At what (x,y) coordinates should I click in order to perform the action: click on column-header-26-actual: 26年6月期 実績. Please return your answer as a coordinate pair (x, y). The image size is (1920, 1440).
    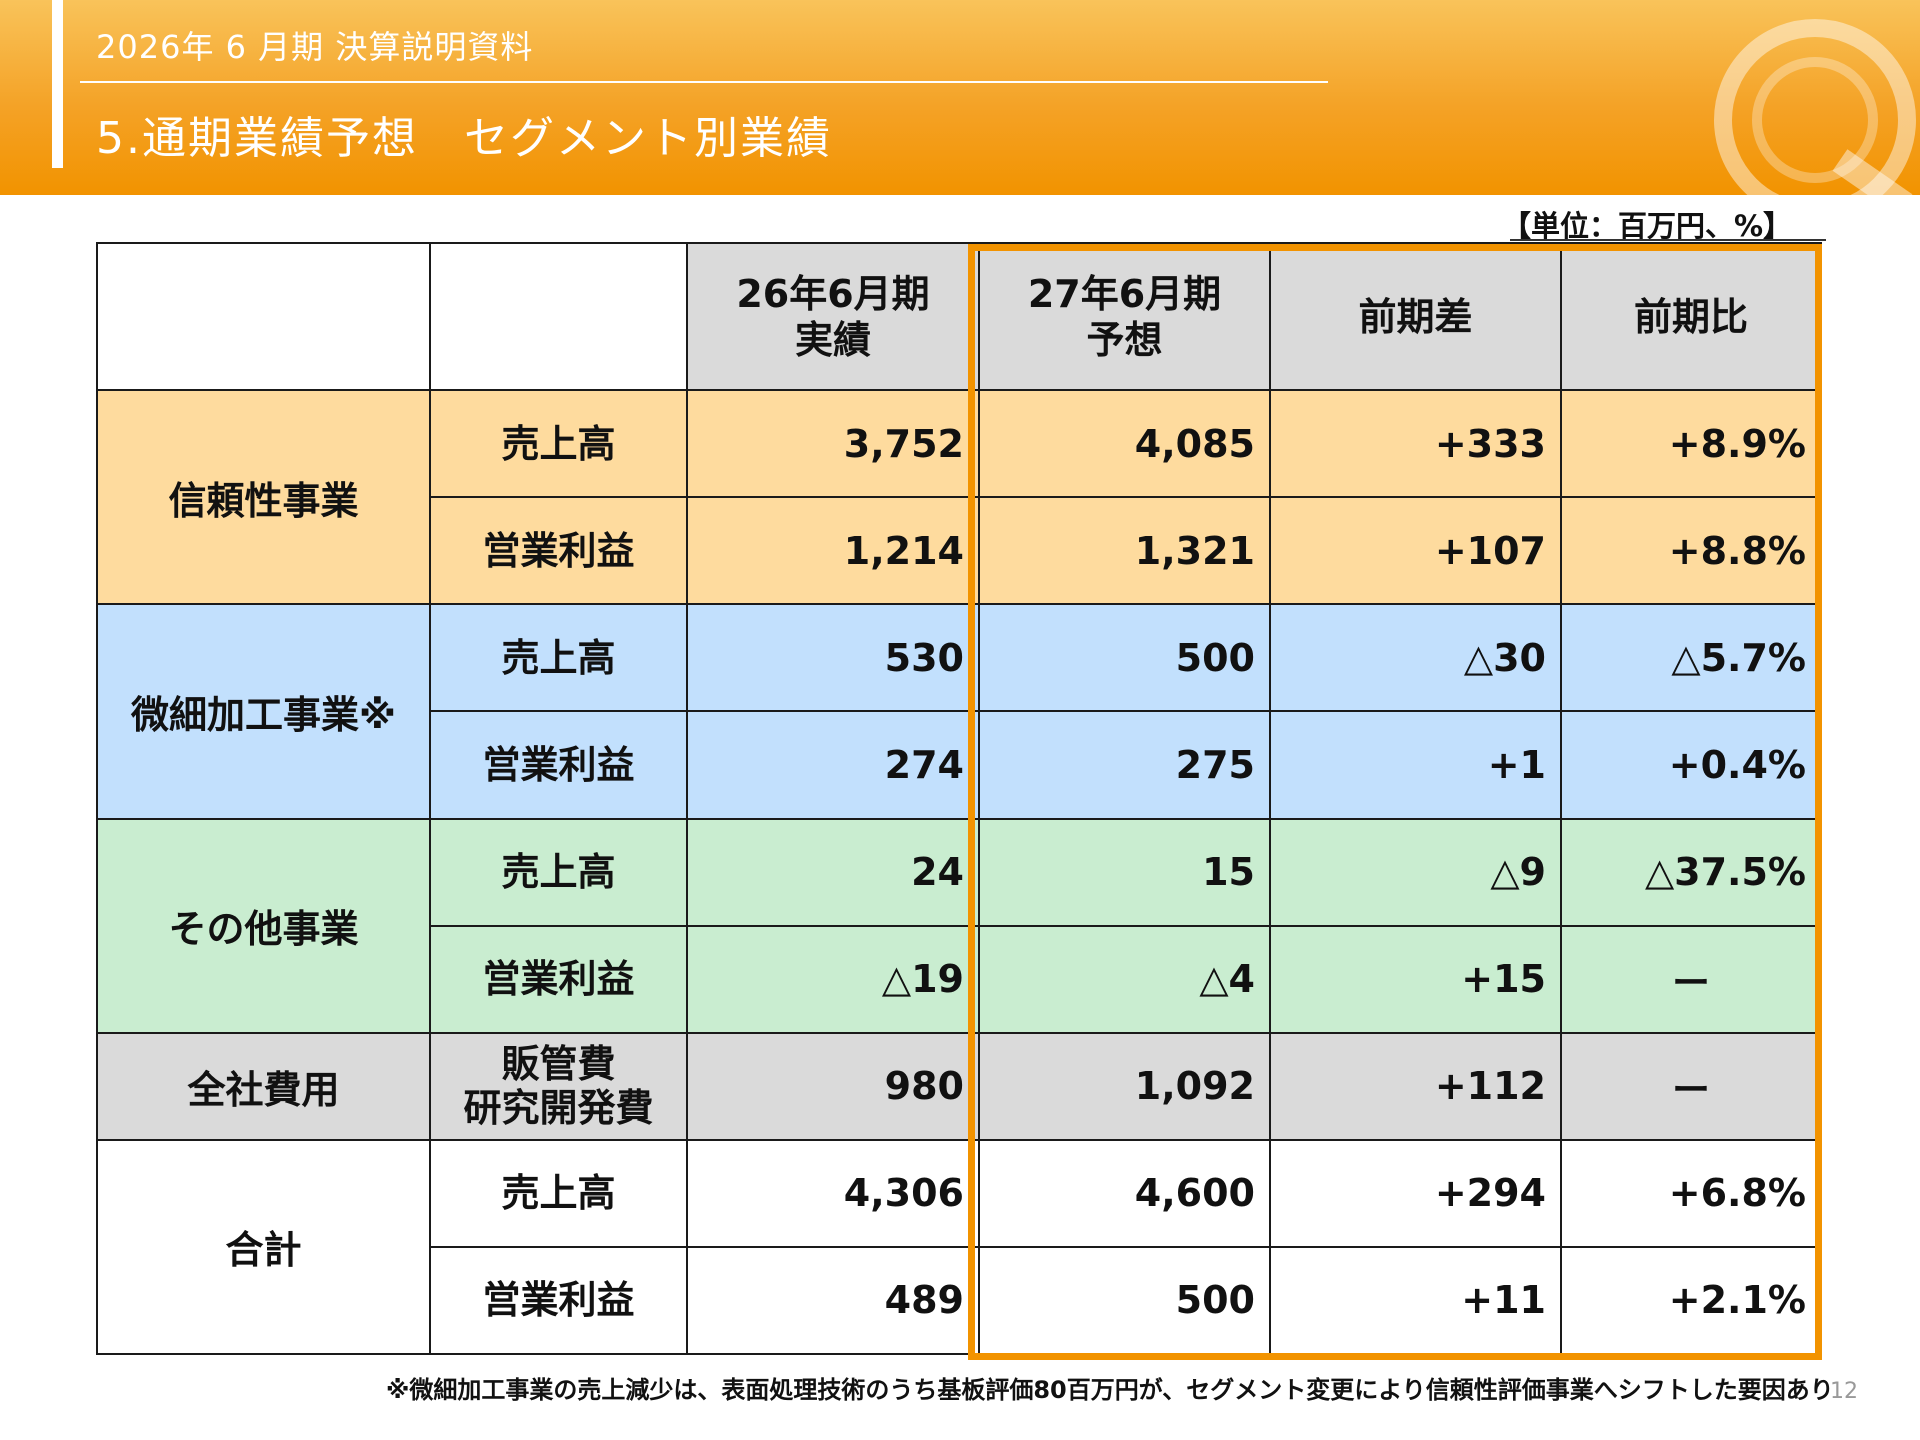
    Looking at the image, I should click on (833, 316).